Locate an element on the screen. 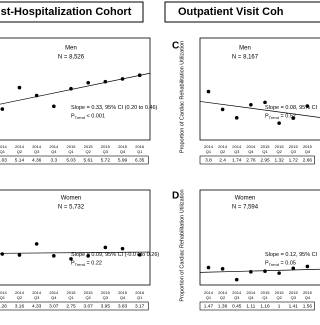 This screenshot has height=325, width=320. table-value: 1.74 is located at coordinates (237, 160).